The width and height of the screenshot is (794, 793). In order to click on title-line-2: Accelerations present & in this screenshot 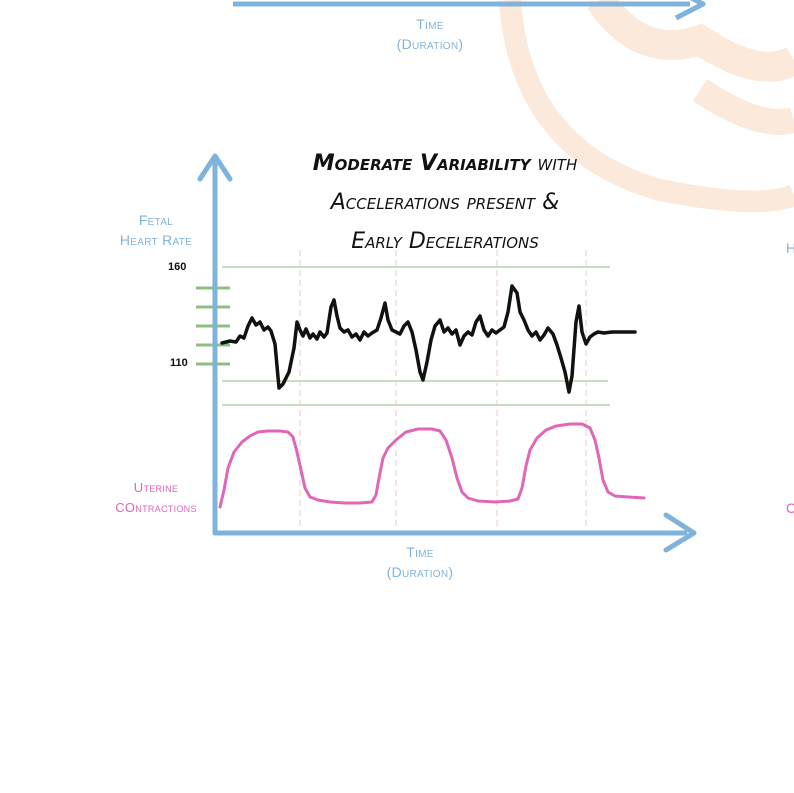, I will do `click(445, 202)`.